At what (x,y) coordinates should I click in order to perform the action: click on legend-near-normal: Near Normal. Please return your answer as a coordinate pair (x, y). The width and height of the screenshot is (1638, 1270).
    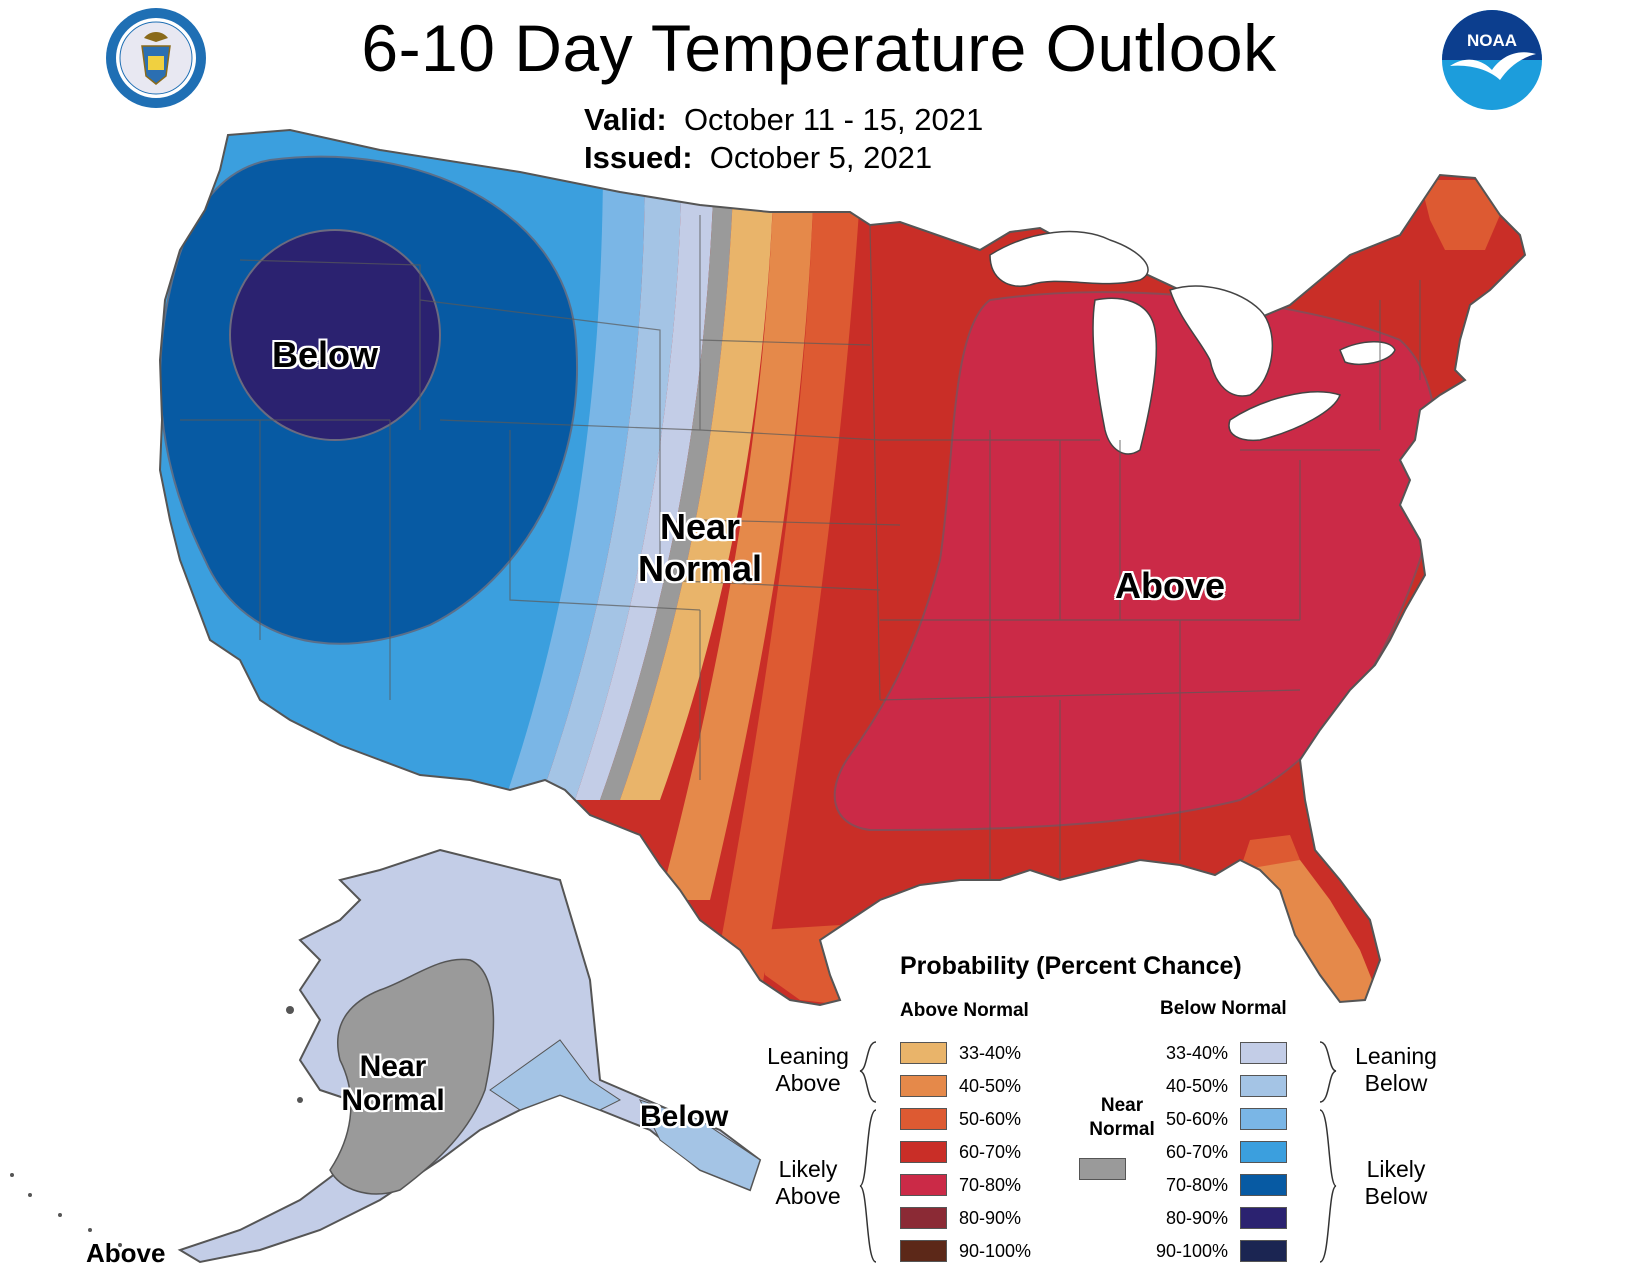
    Looking at the image, I should click on (1122, 1117).